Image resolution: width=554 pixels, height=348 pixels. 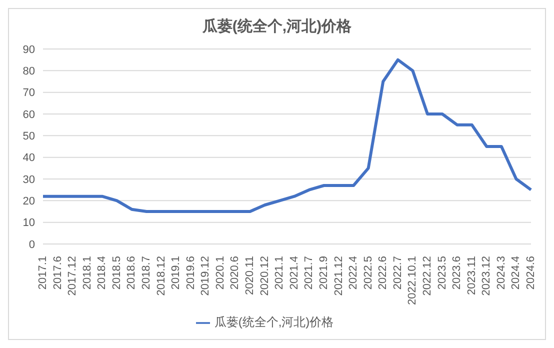 I want to click on x-tick-label: 2024.3, so click(x=501, y=273).